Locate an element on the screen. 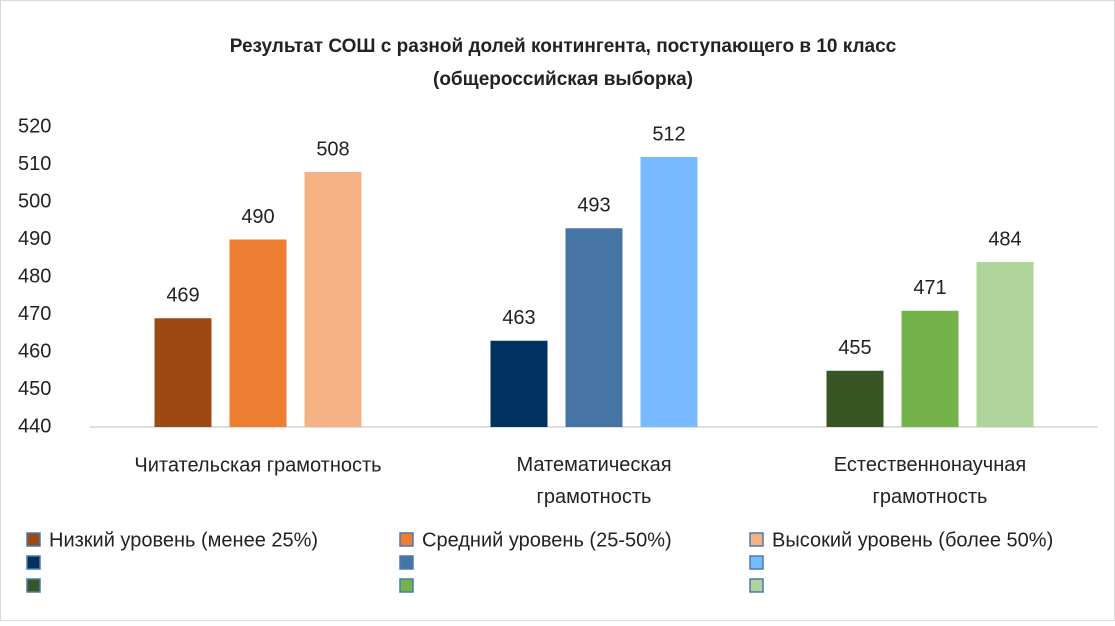 This screenshot has height=626, width=1115. y-tick-label: 470 is located at coordinates (34, 314).